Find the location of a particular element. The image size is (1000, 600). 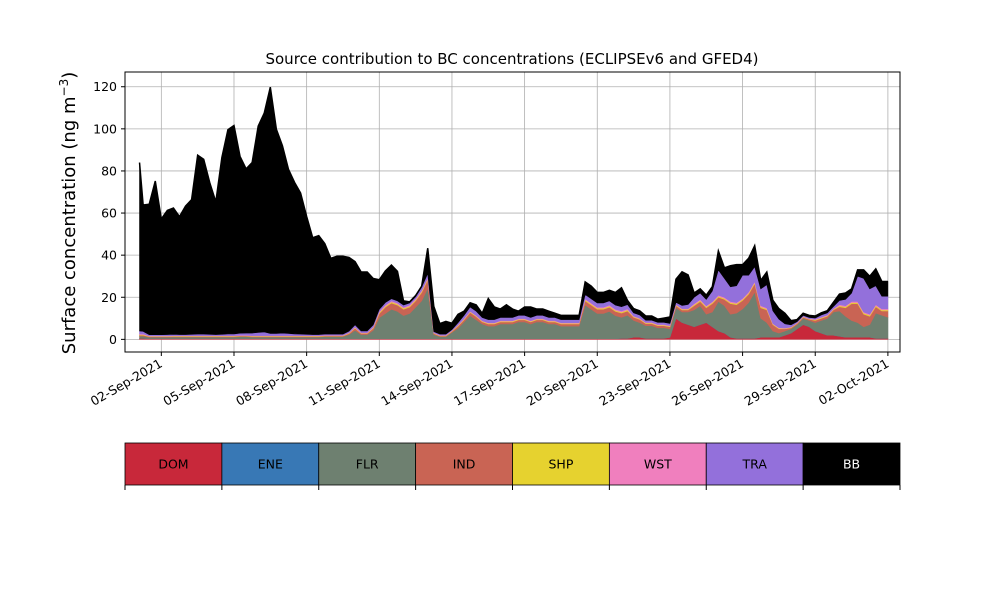

y-tick-label: 20 is located at coordinates (109, 297).